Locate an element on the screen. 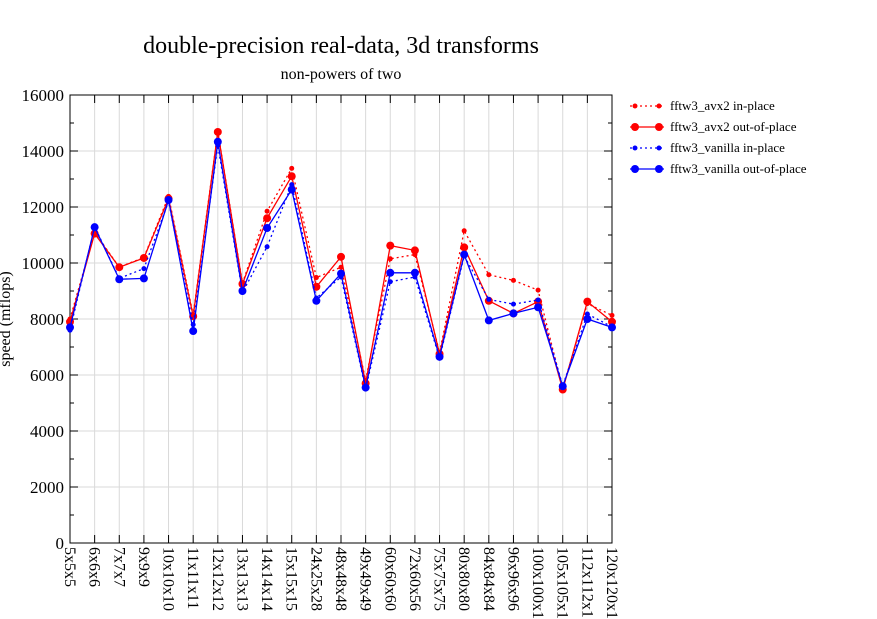  x-tick-label: 96x96x96 is located at coordinates (512, 579).